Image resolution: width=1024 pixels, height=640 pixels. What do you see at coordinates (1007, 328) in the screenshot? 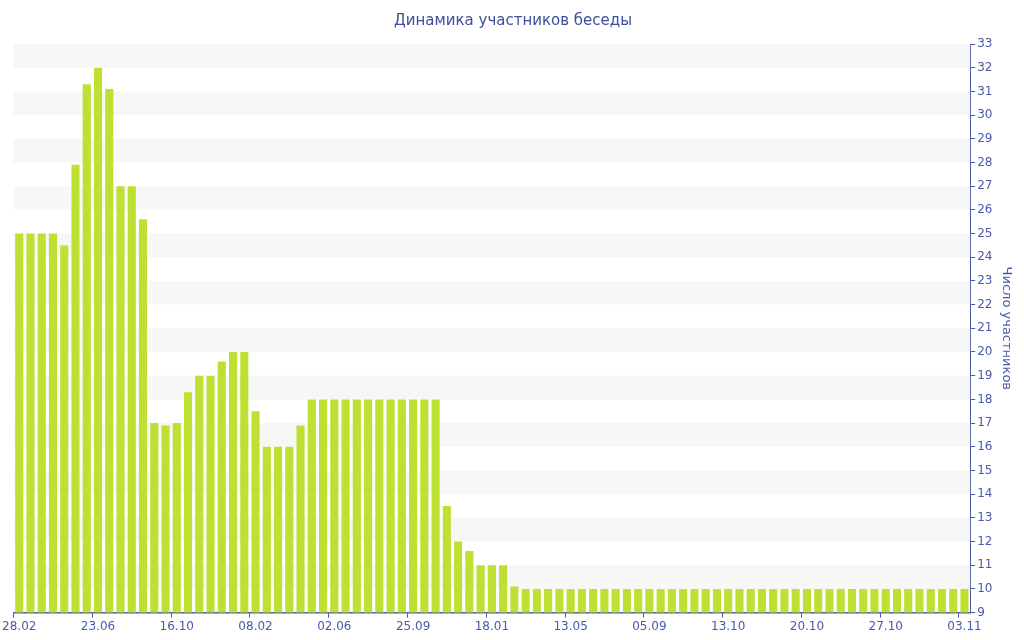
I see `y-axis-title: Число участников` at bounding box center [1007, 328].